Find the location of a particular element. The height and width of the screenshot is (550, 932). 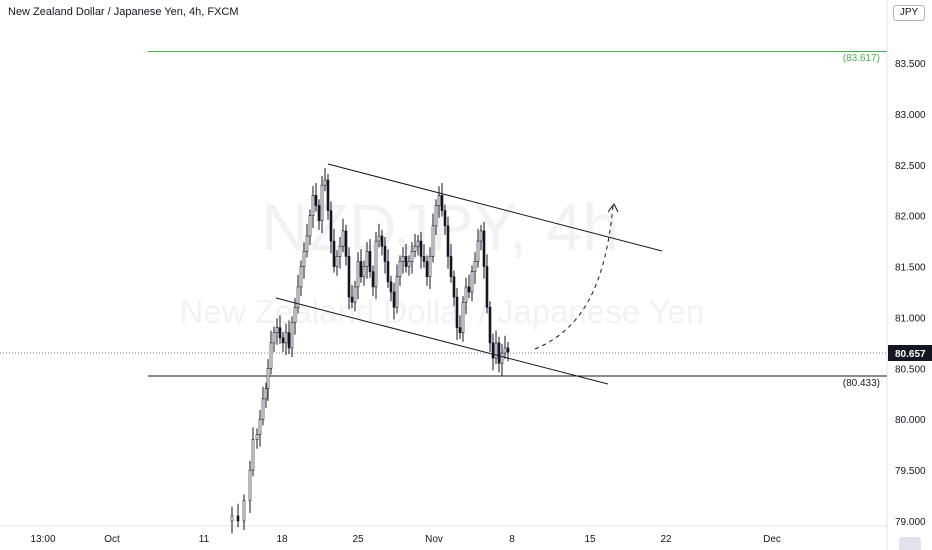

y-tick-label: 83.500 is located at coordinates (910, 64).